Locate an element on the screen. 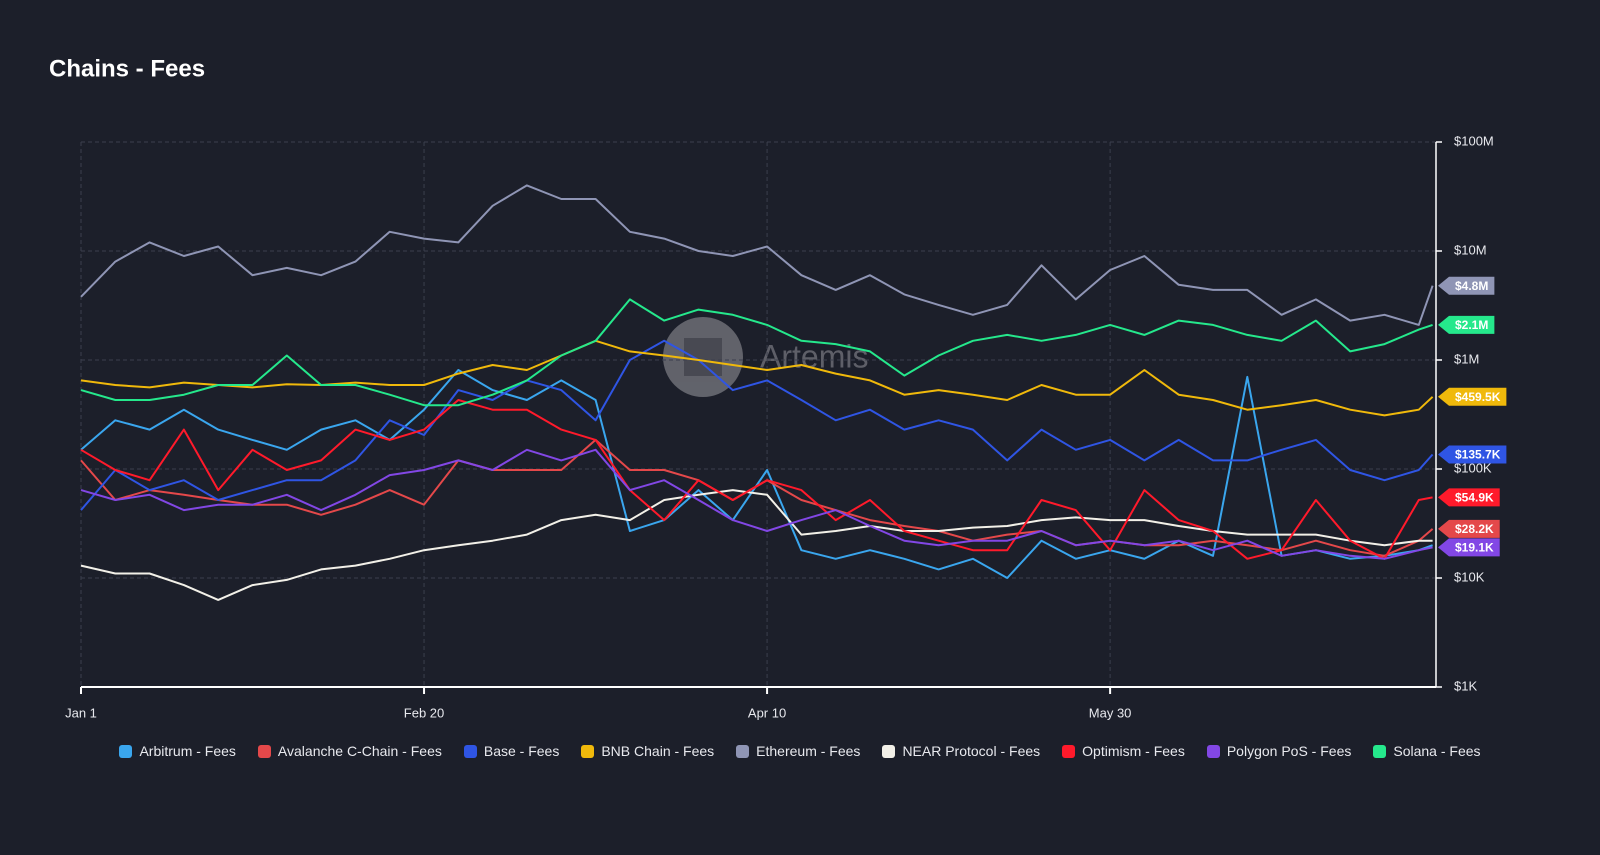  x-tick-label: Feb 20 is located at coordinates (424, 712).